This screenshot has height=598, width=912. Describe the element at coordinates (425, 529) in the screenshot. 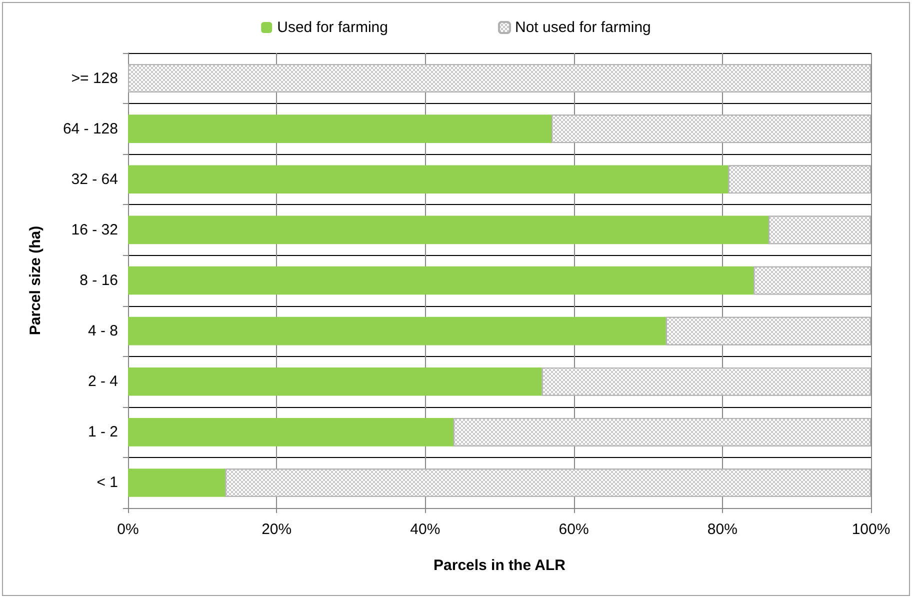

I see `x-tick-label: 40%` at that location.